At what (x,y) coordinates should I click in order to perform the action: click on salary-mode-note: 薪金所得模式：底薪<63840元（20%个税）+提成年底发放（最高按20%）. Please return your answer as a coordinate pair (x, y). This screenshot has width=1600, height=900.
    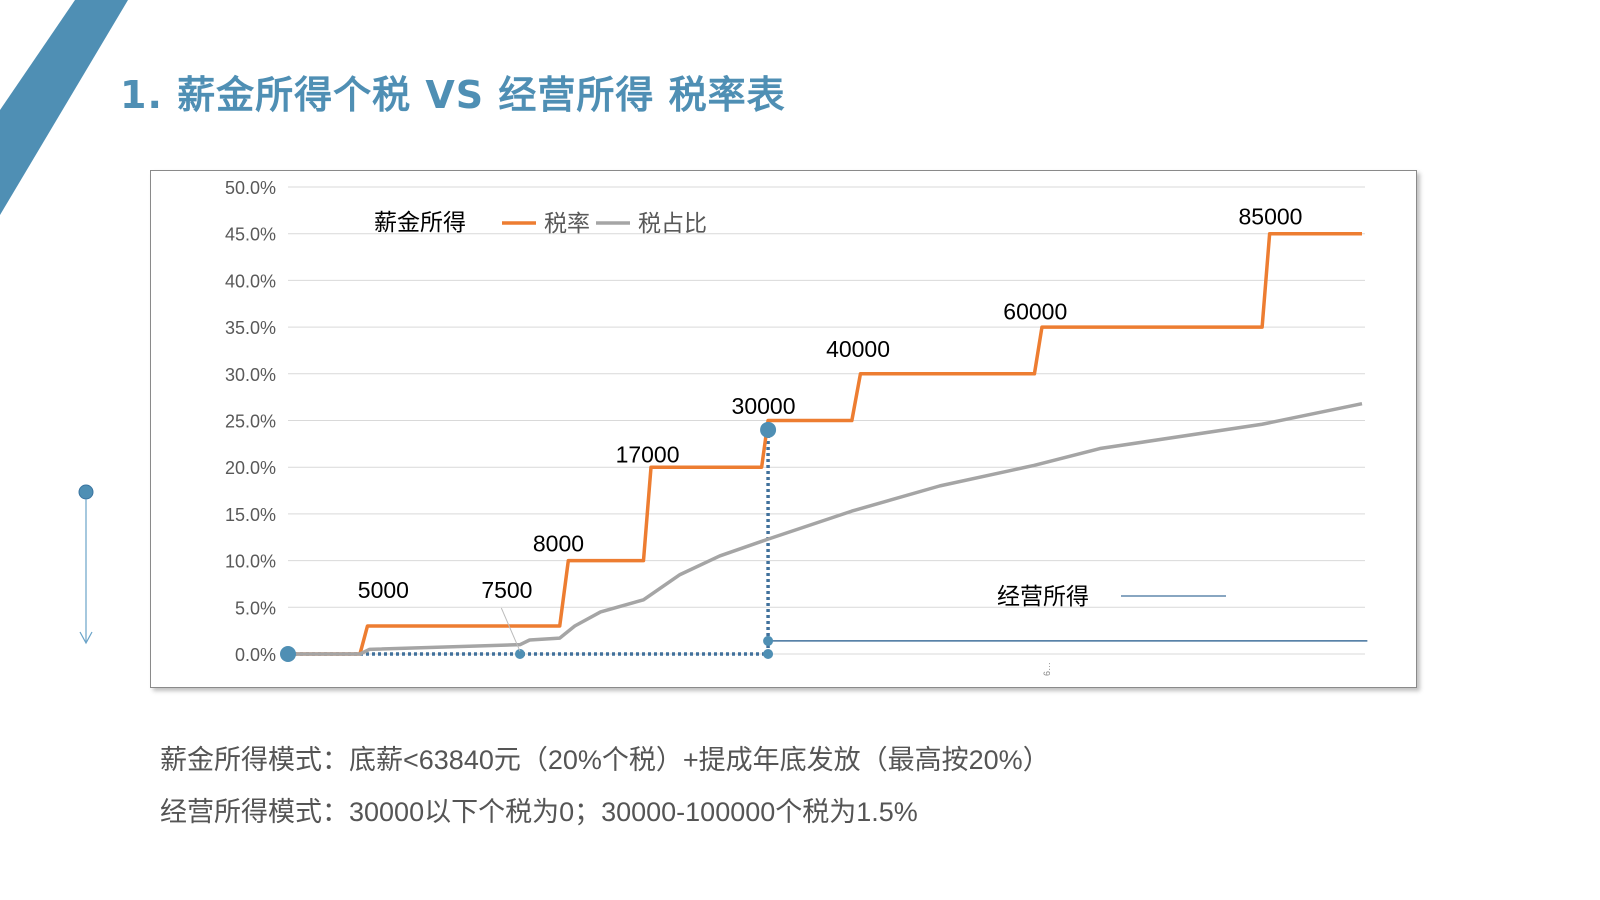
    Looking at the image, I should click on (605, 760).